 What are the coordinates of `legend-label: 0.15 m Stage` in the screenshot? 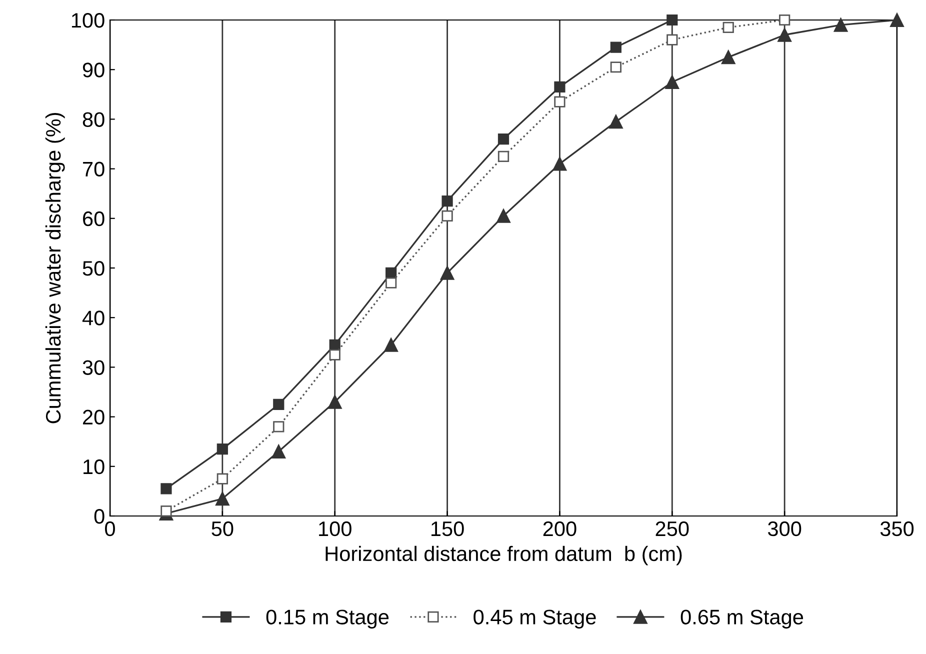 It's located at (327, 619).